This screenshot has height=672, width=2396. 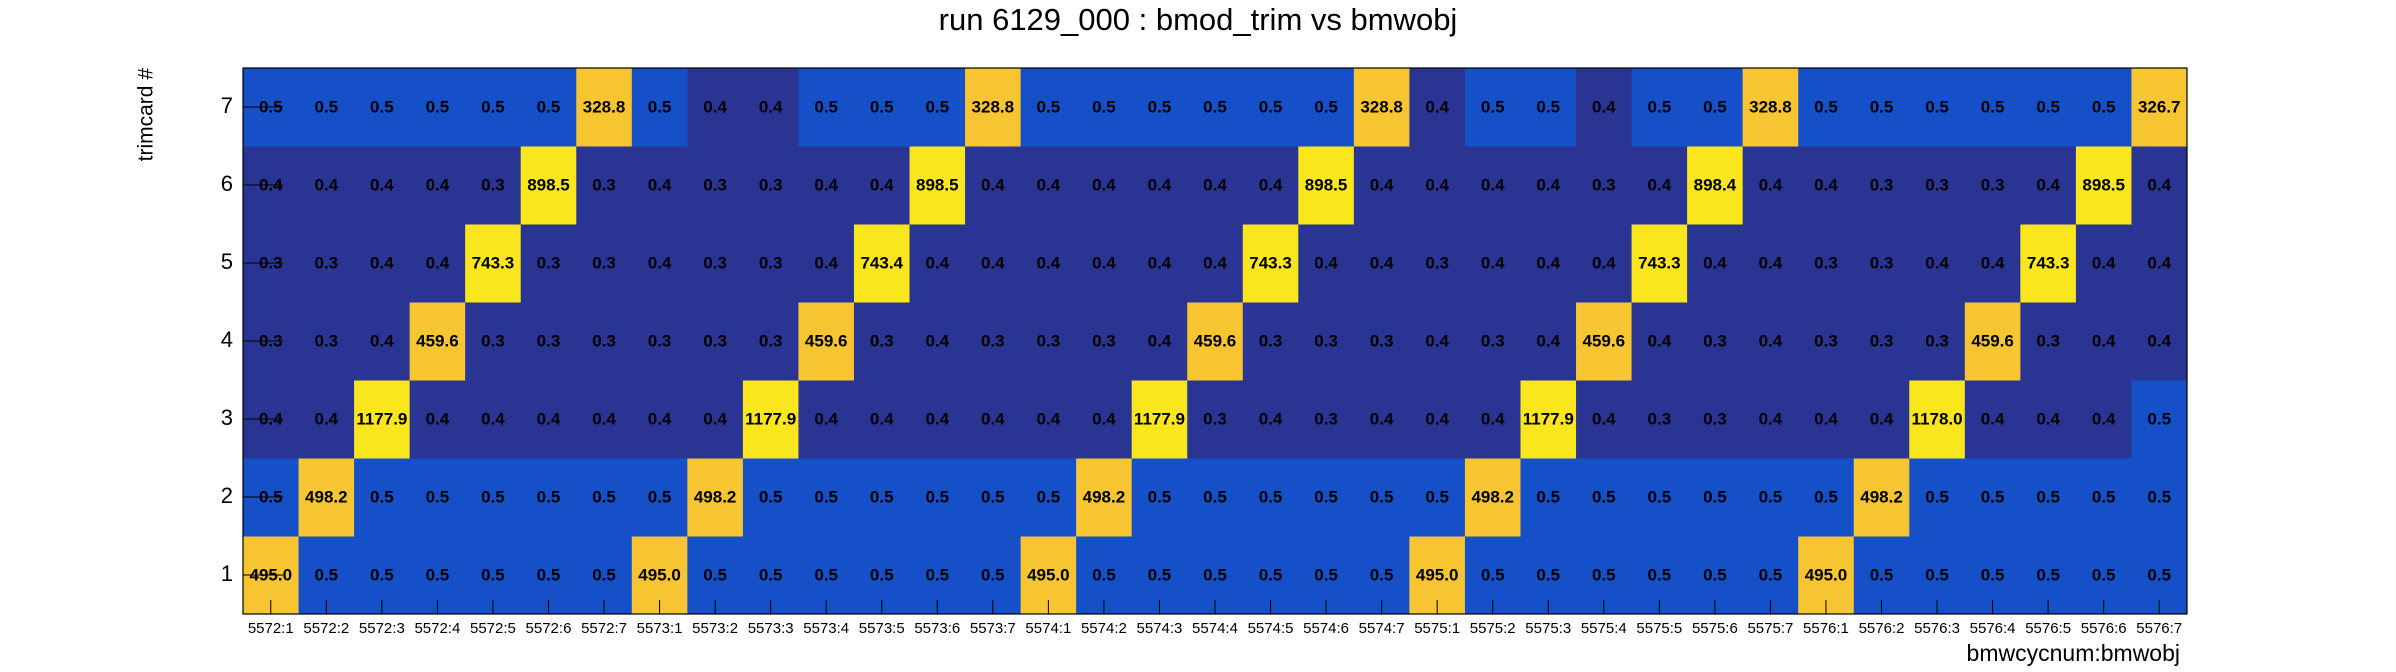 I want to click on y-tick-label: 5, so click(x=227, y=261).